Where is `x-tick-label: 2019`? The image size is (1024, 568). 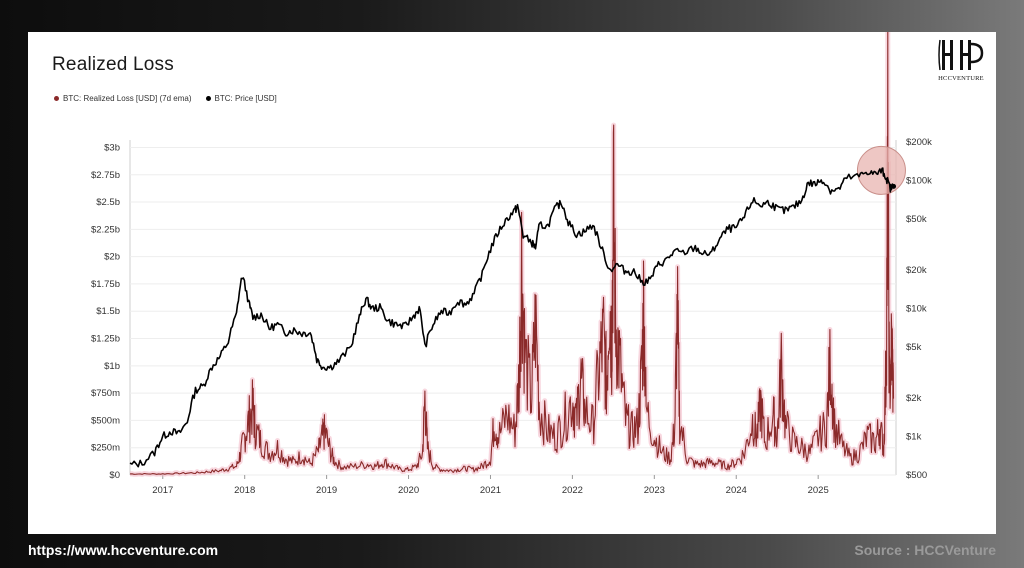
x-tick-label: 2019 is located at coordinates (326, 490).